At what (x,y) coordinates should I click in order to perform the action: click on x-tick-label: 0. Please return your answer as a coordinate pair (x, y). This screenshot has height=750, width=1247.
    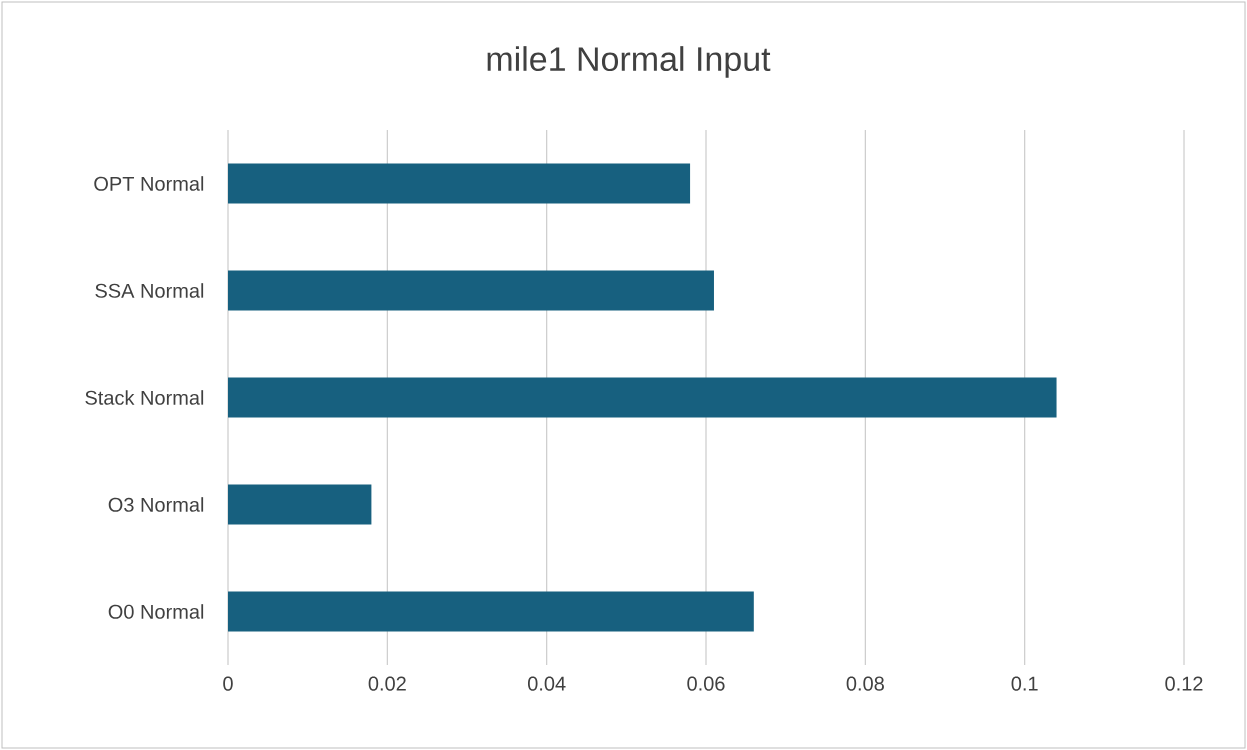
    Looking at the image, I should click on (228, 683).